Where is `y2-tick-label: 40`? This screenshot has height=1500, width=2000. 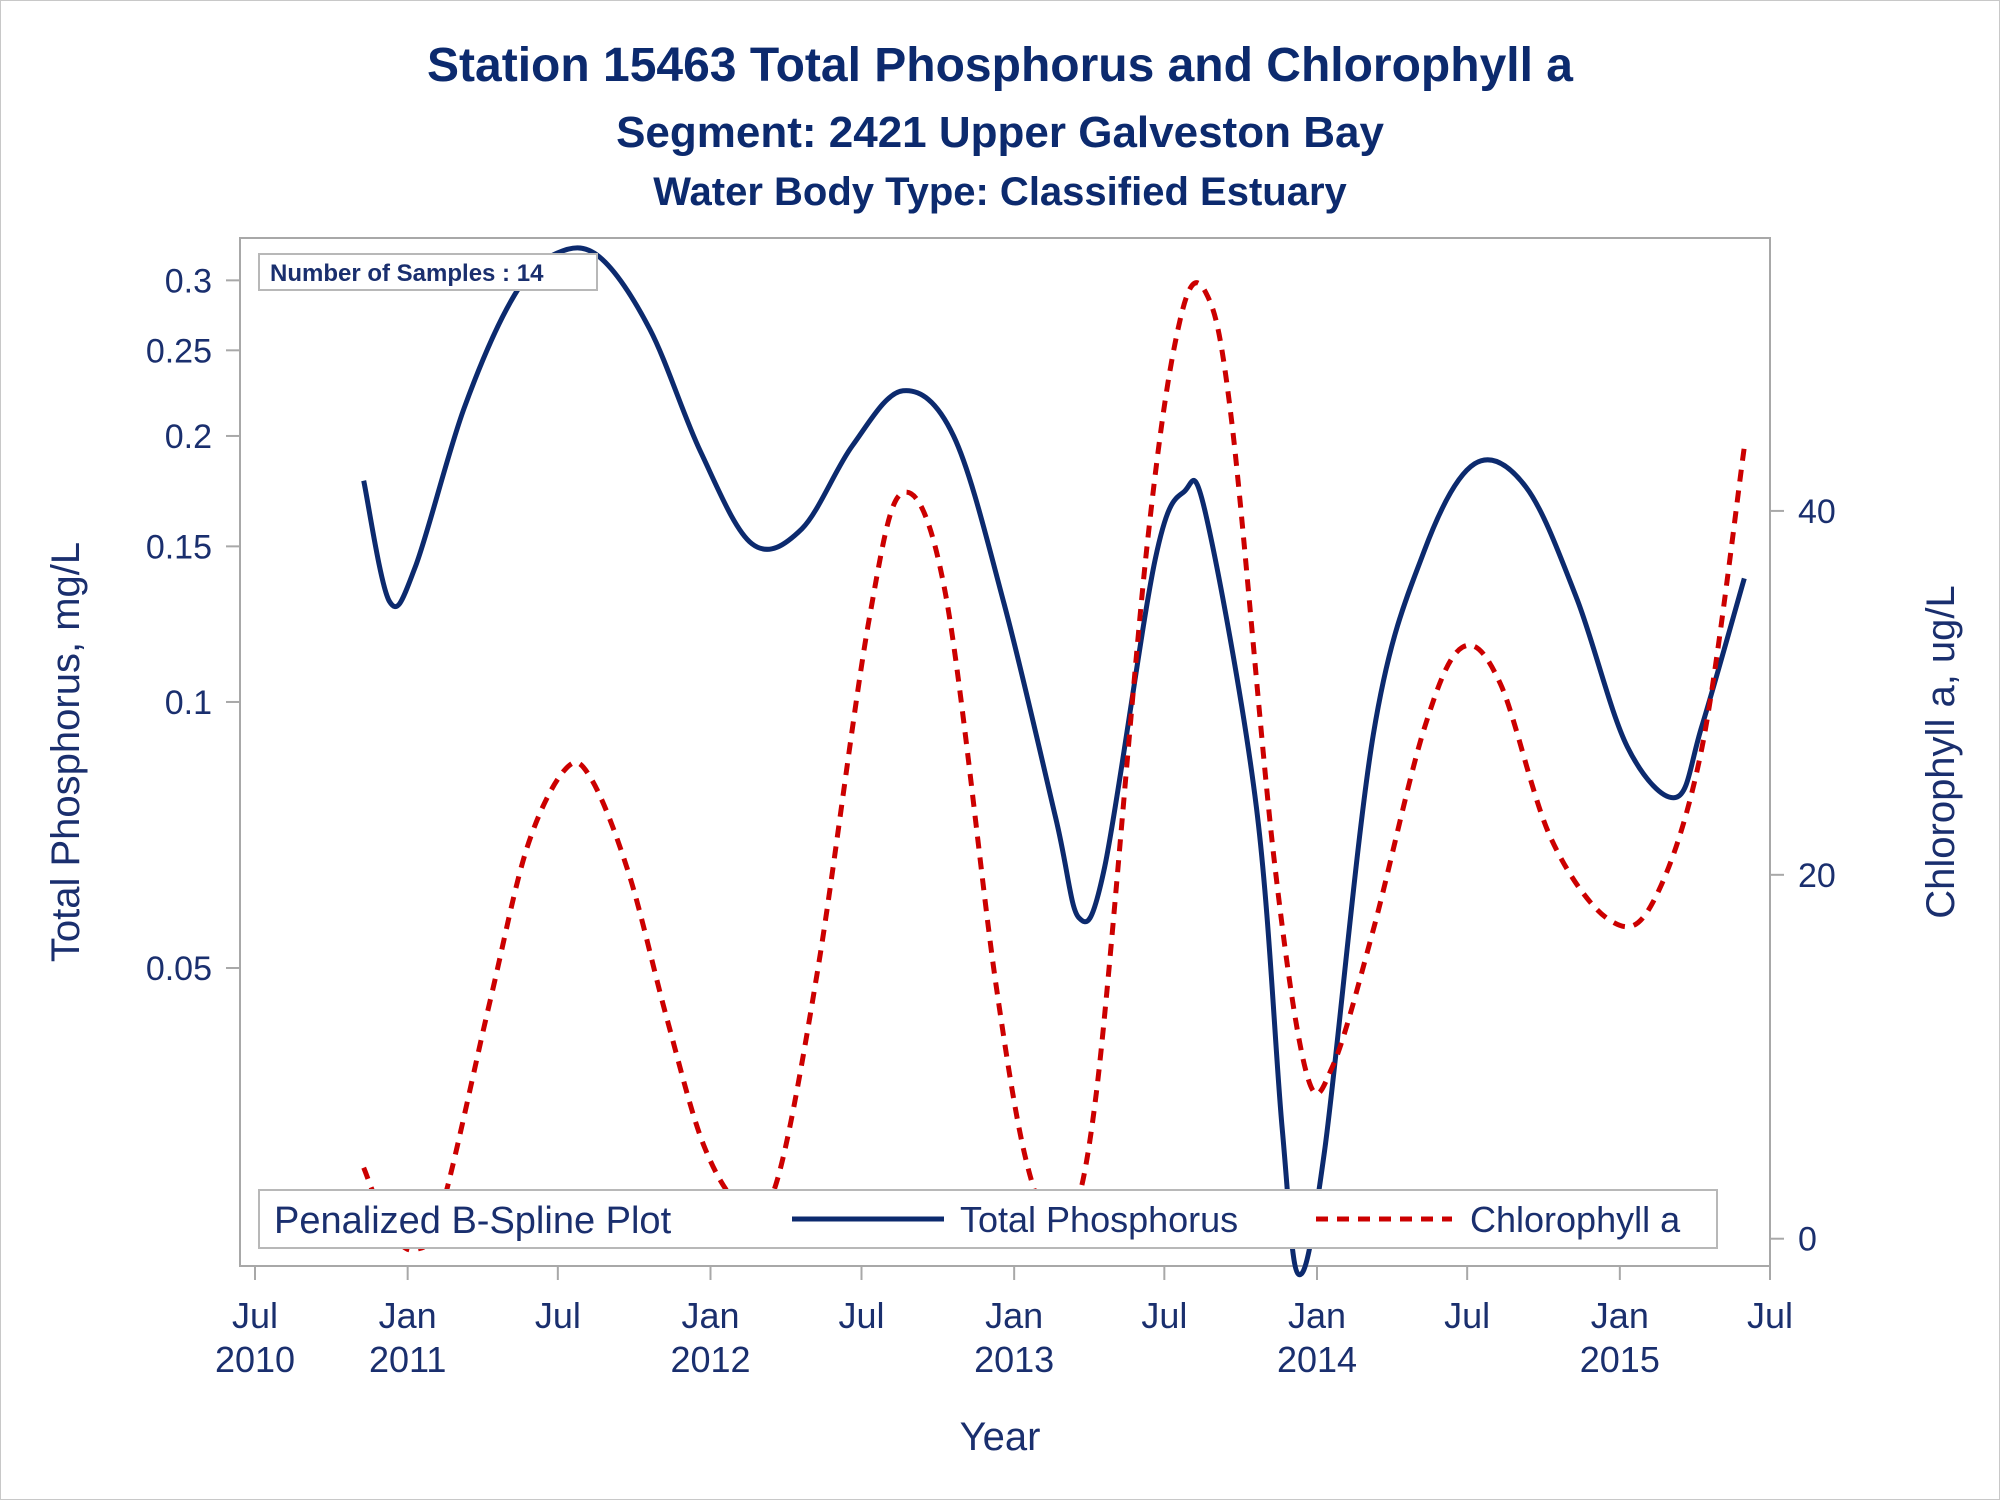 y2-tick-label: 40 is located at coordinates (1817, 512).